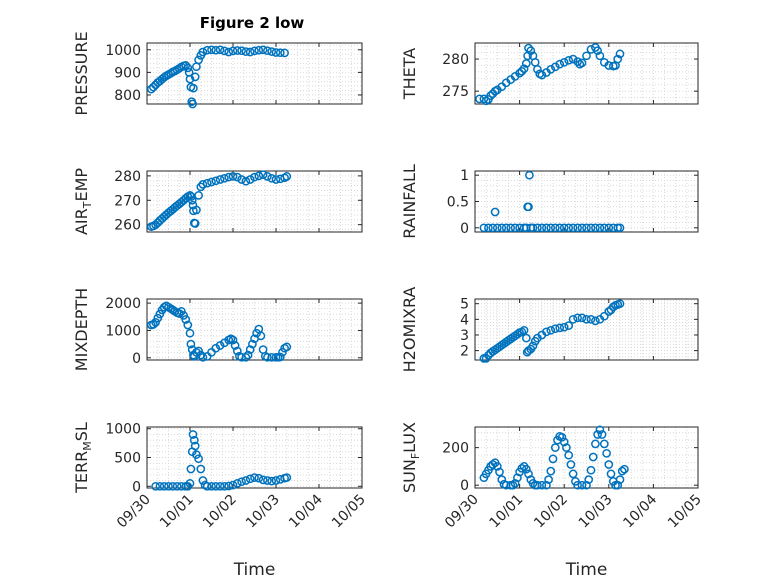 Image resolution: width=778 pixels, height=583 pixels. What do you see at coordinates (81, 73) in the screenshot?
I see `y-axis-label: PRESSURE` at bounding box center [81, 73].